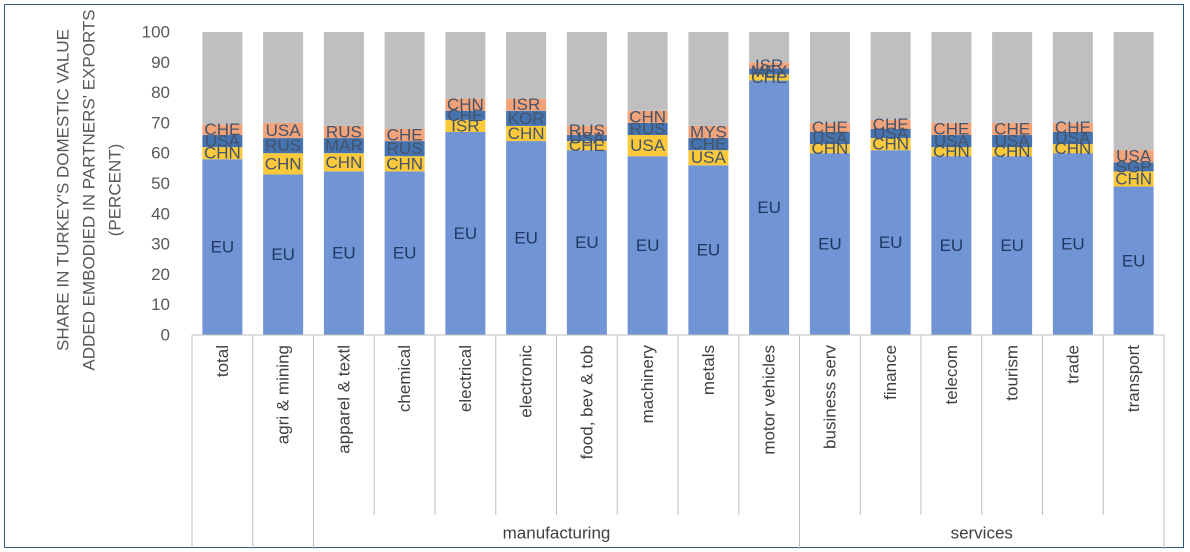 The width and height of the screenshot is (1190, 552). Describe the element at coordinates (1072, 364) in the screenshot. I see `category-label: trade` at that location.